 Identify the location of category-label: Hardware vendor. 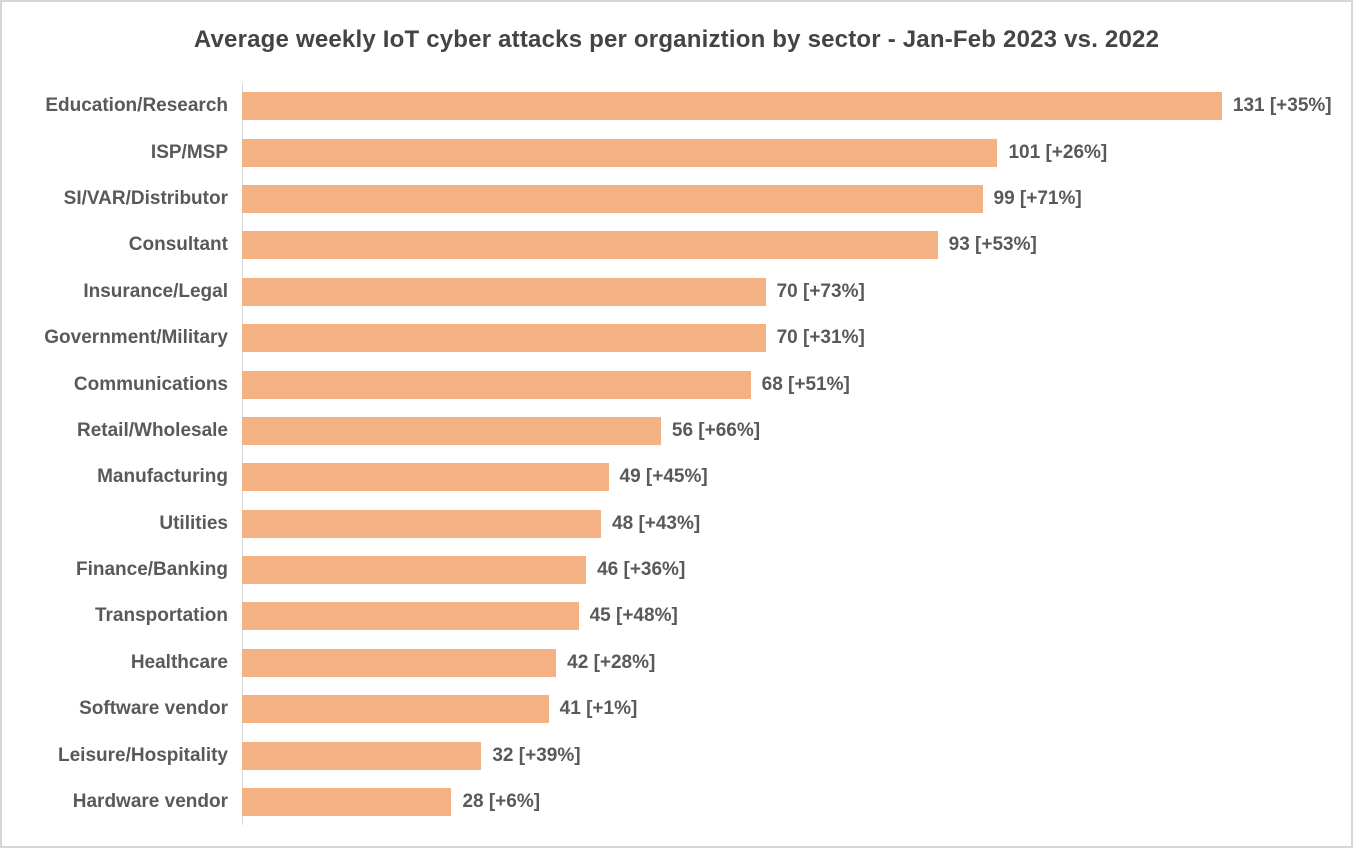
(150, 802).